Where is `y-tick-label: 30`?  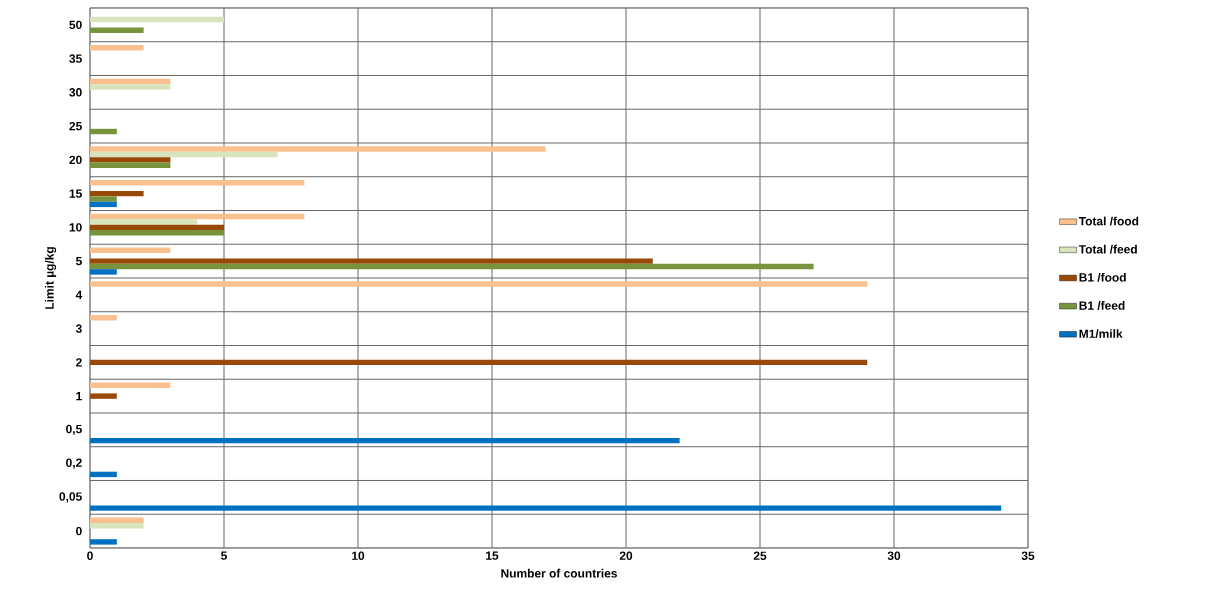 y-tick-label: 30 is located at coordinates (75, 92).